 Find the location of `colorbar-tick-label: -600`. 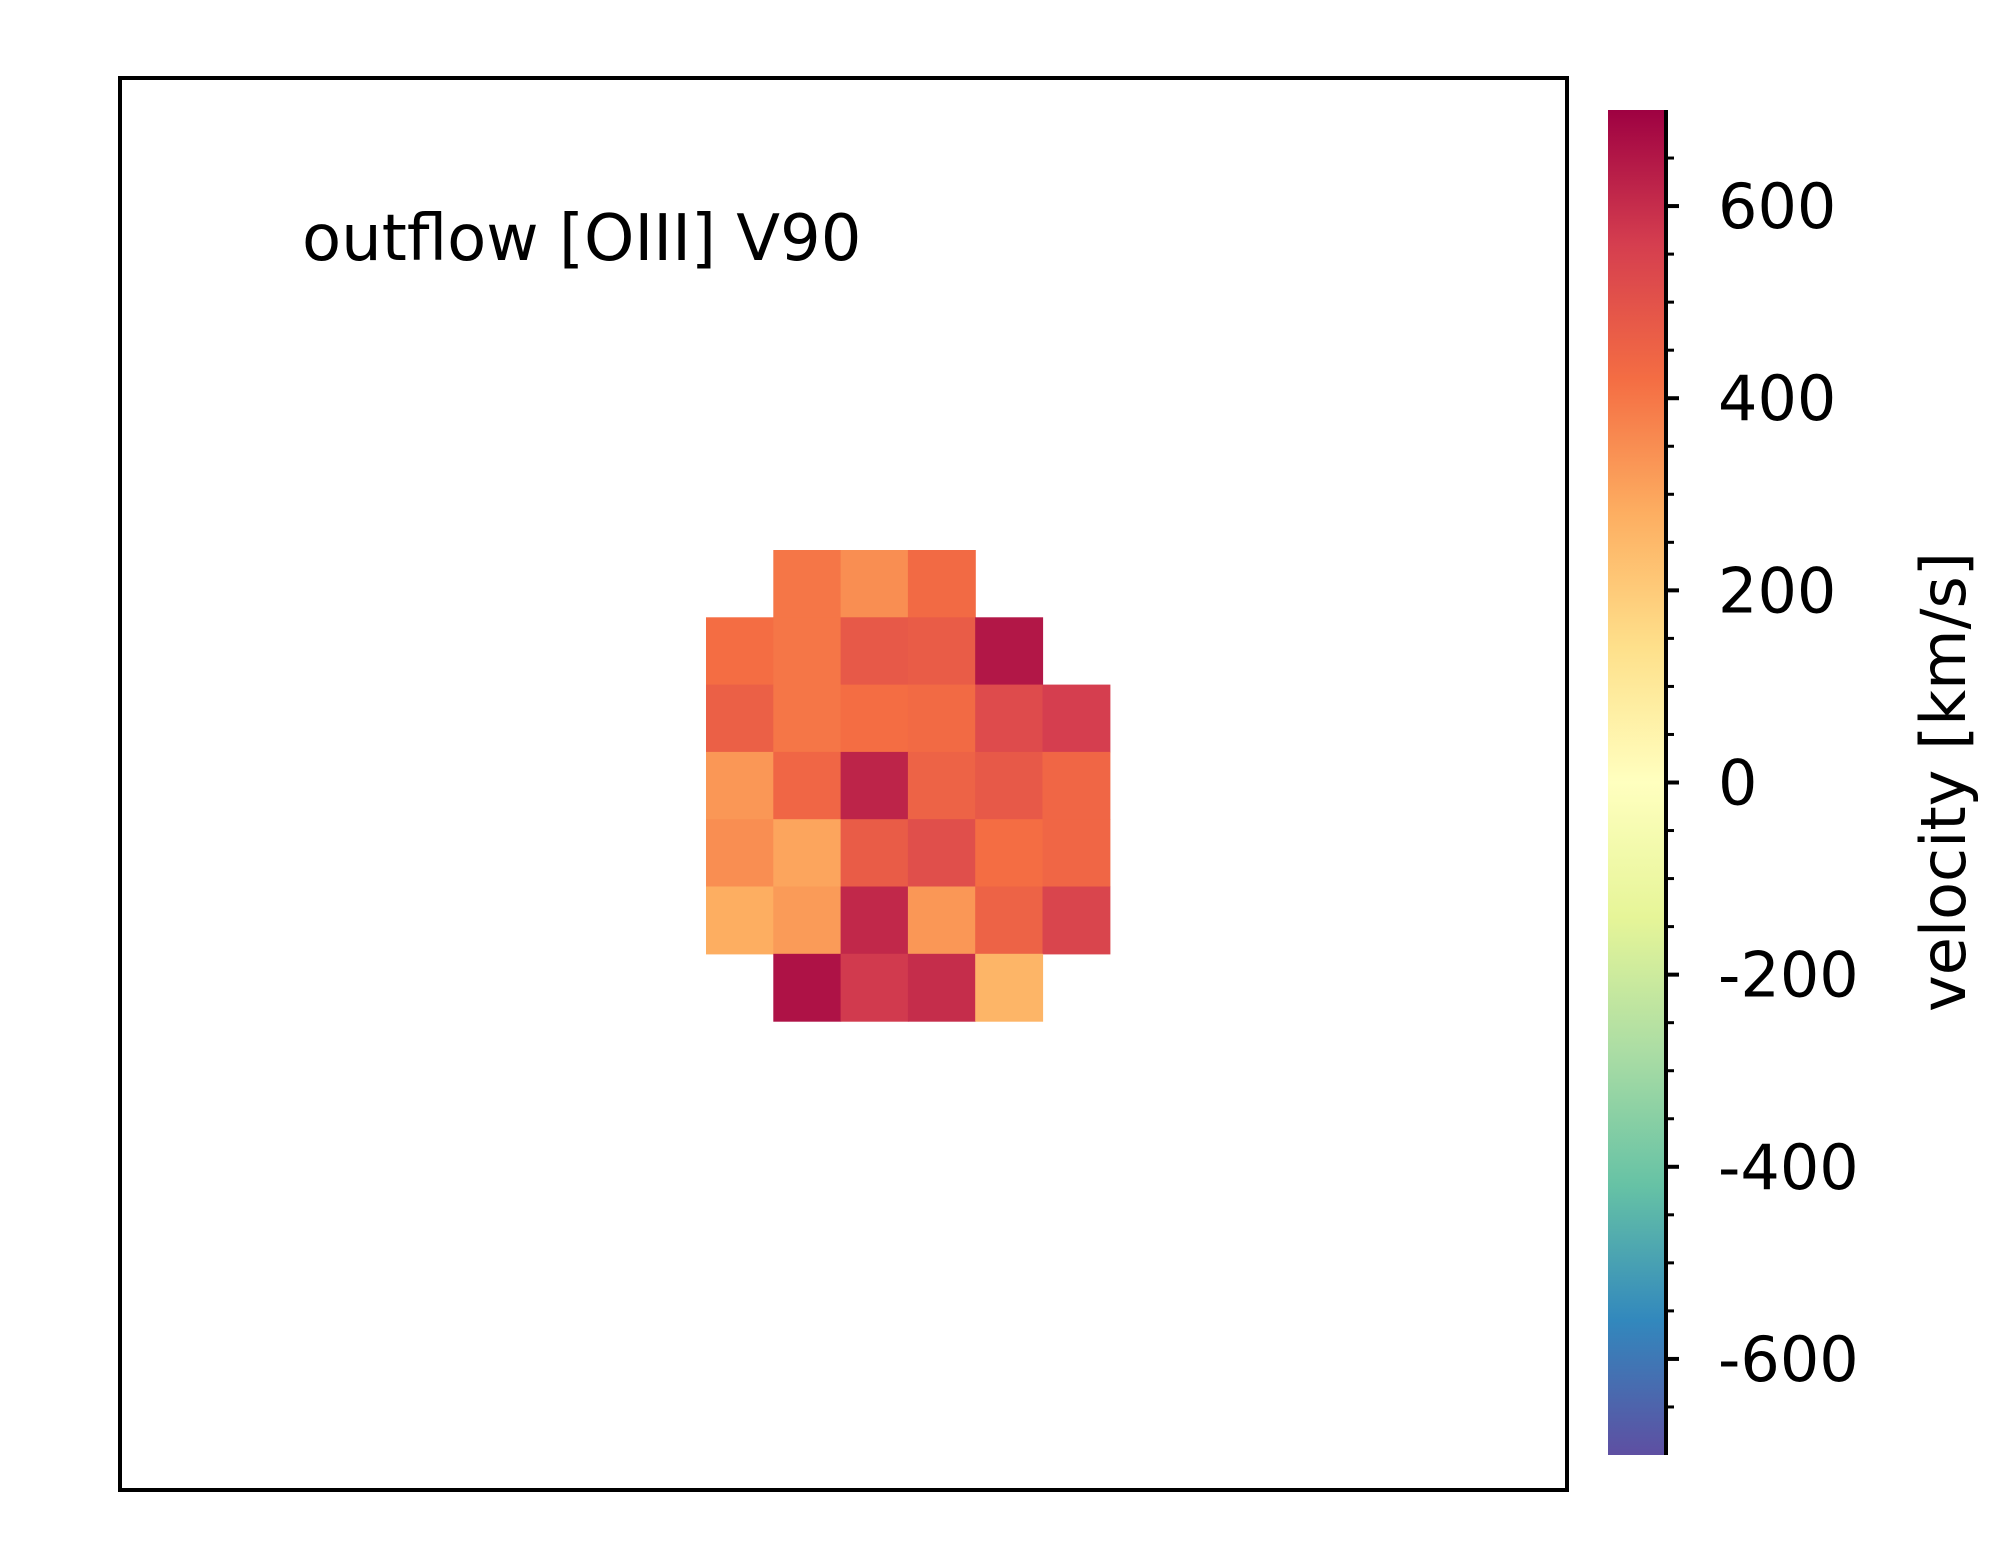

colorbar-tick-label: -600 is located at coordinates (1788, 1359).